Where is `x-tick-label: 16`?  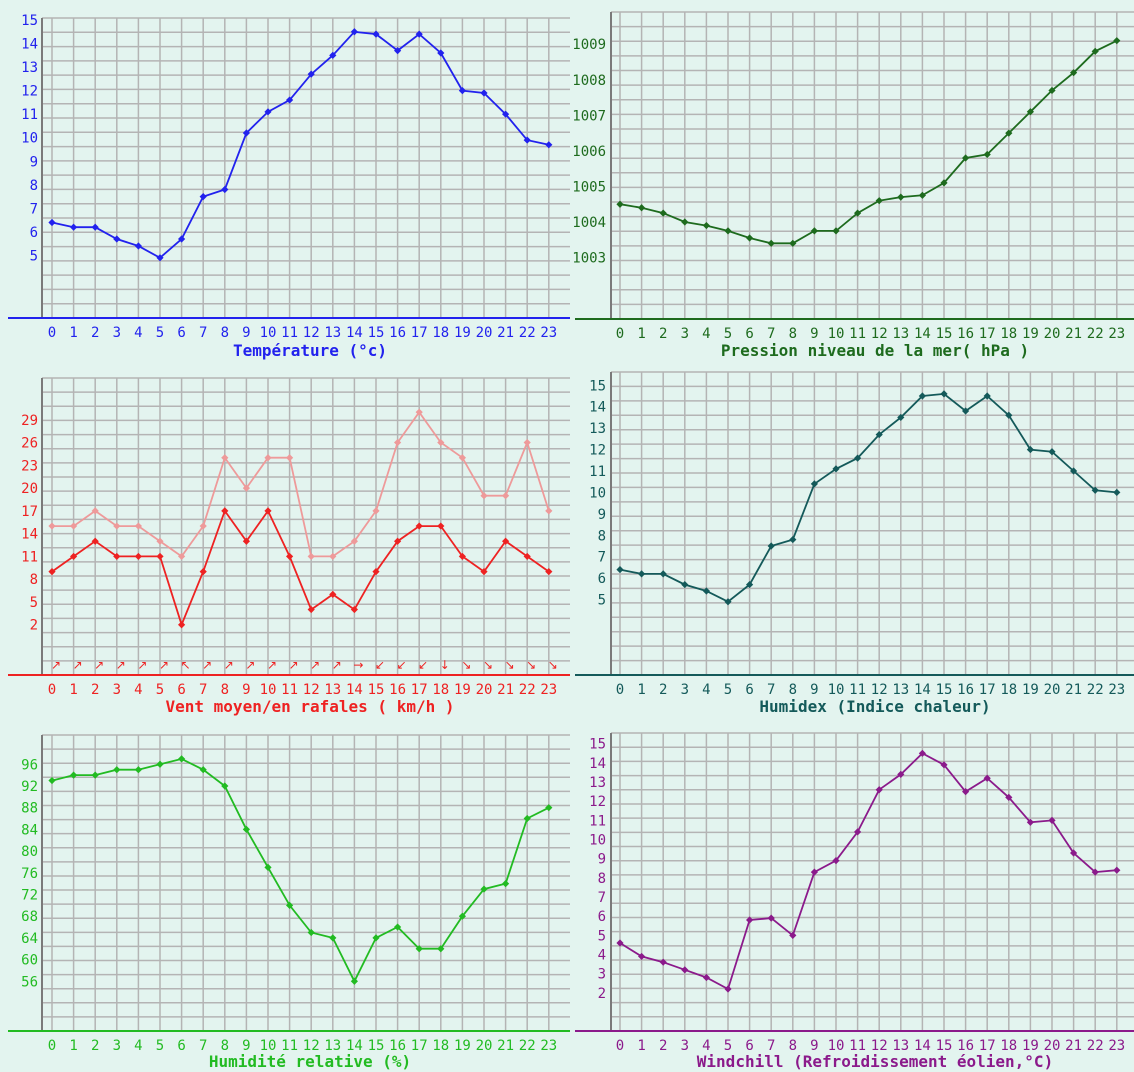
x-tick-label: 16 is located at coordinates (397, 333).